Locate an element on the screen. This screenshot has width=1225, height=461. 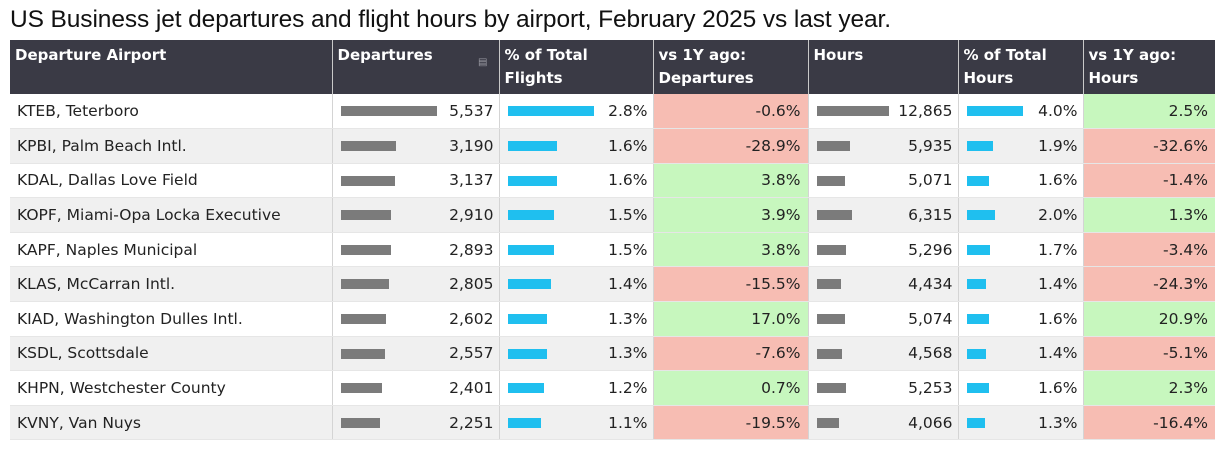
departures-change-cell: -28.9% is located at coordinates (731, 146).